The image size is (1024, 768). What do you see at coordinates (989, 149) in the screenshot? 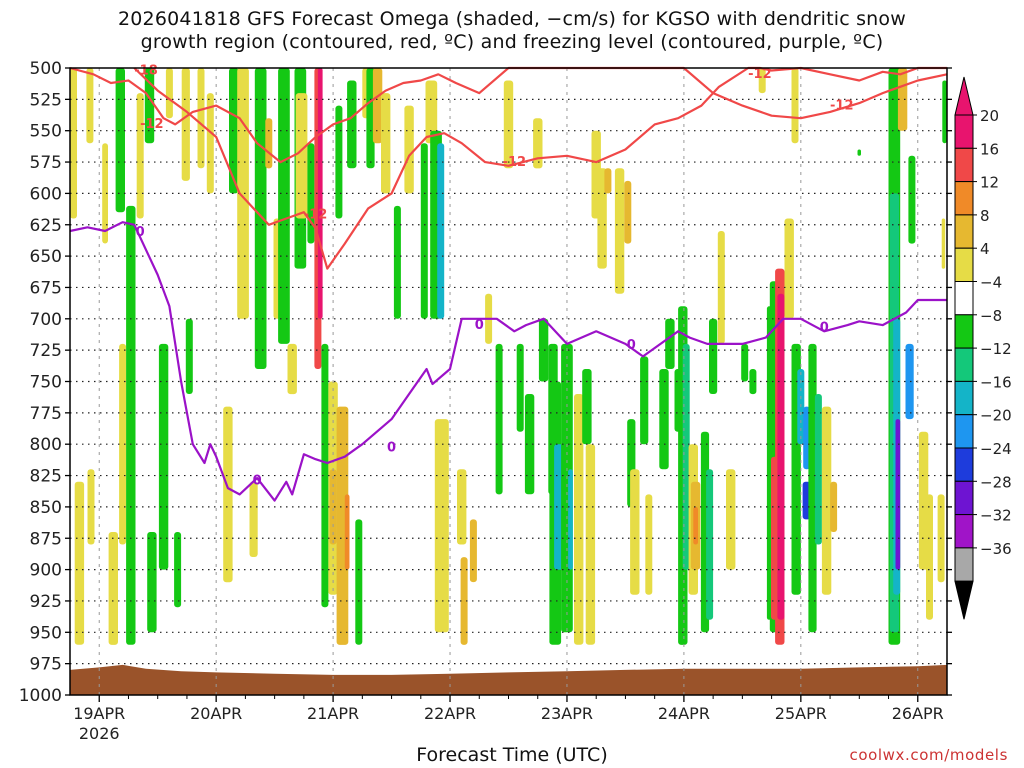
I see `colorbar-label: 16` at bounding box center [989, 149].